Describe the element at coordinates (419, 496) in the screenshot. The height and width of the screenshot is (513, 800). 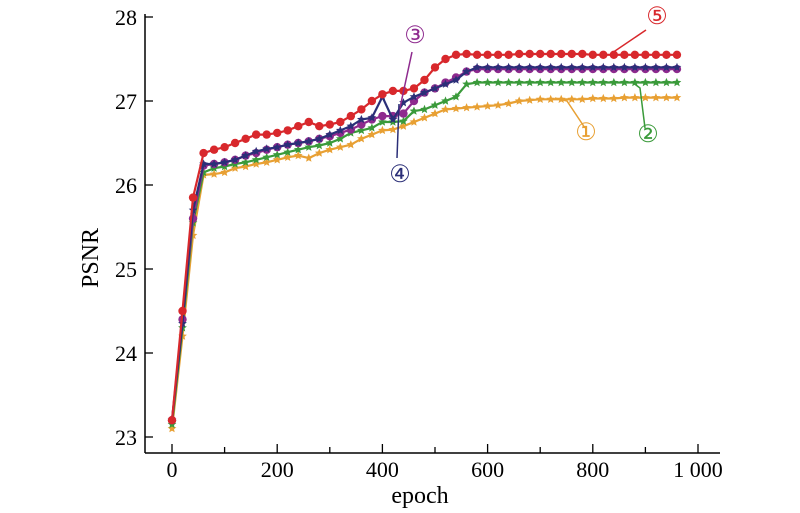
I see `x-axis-title: epoch` at that location.